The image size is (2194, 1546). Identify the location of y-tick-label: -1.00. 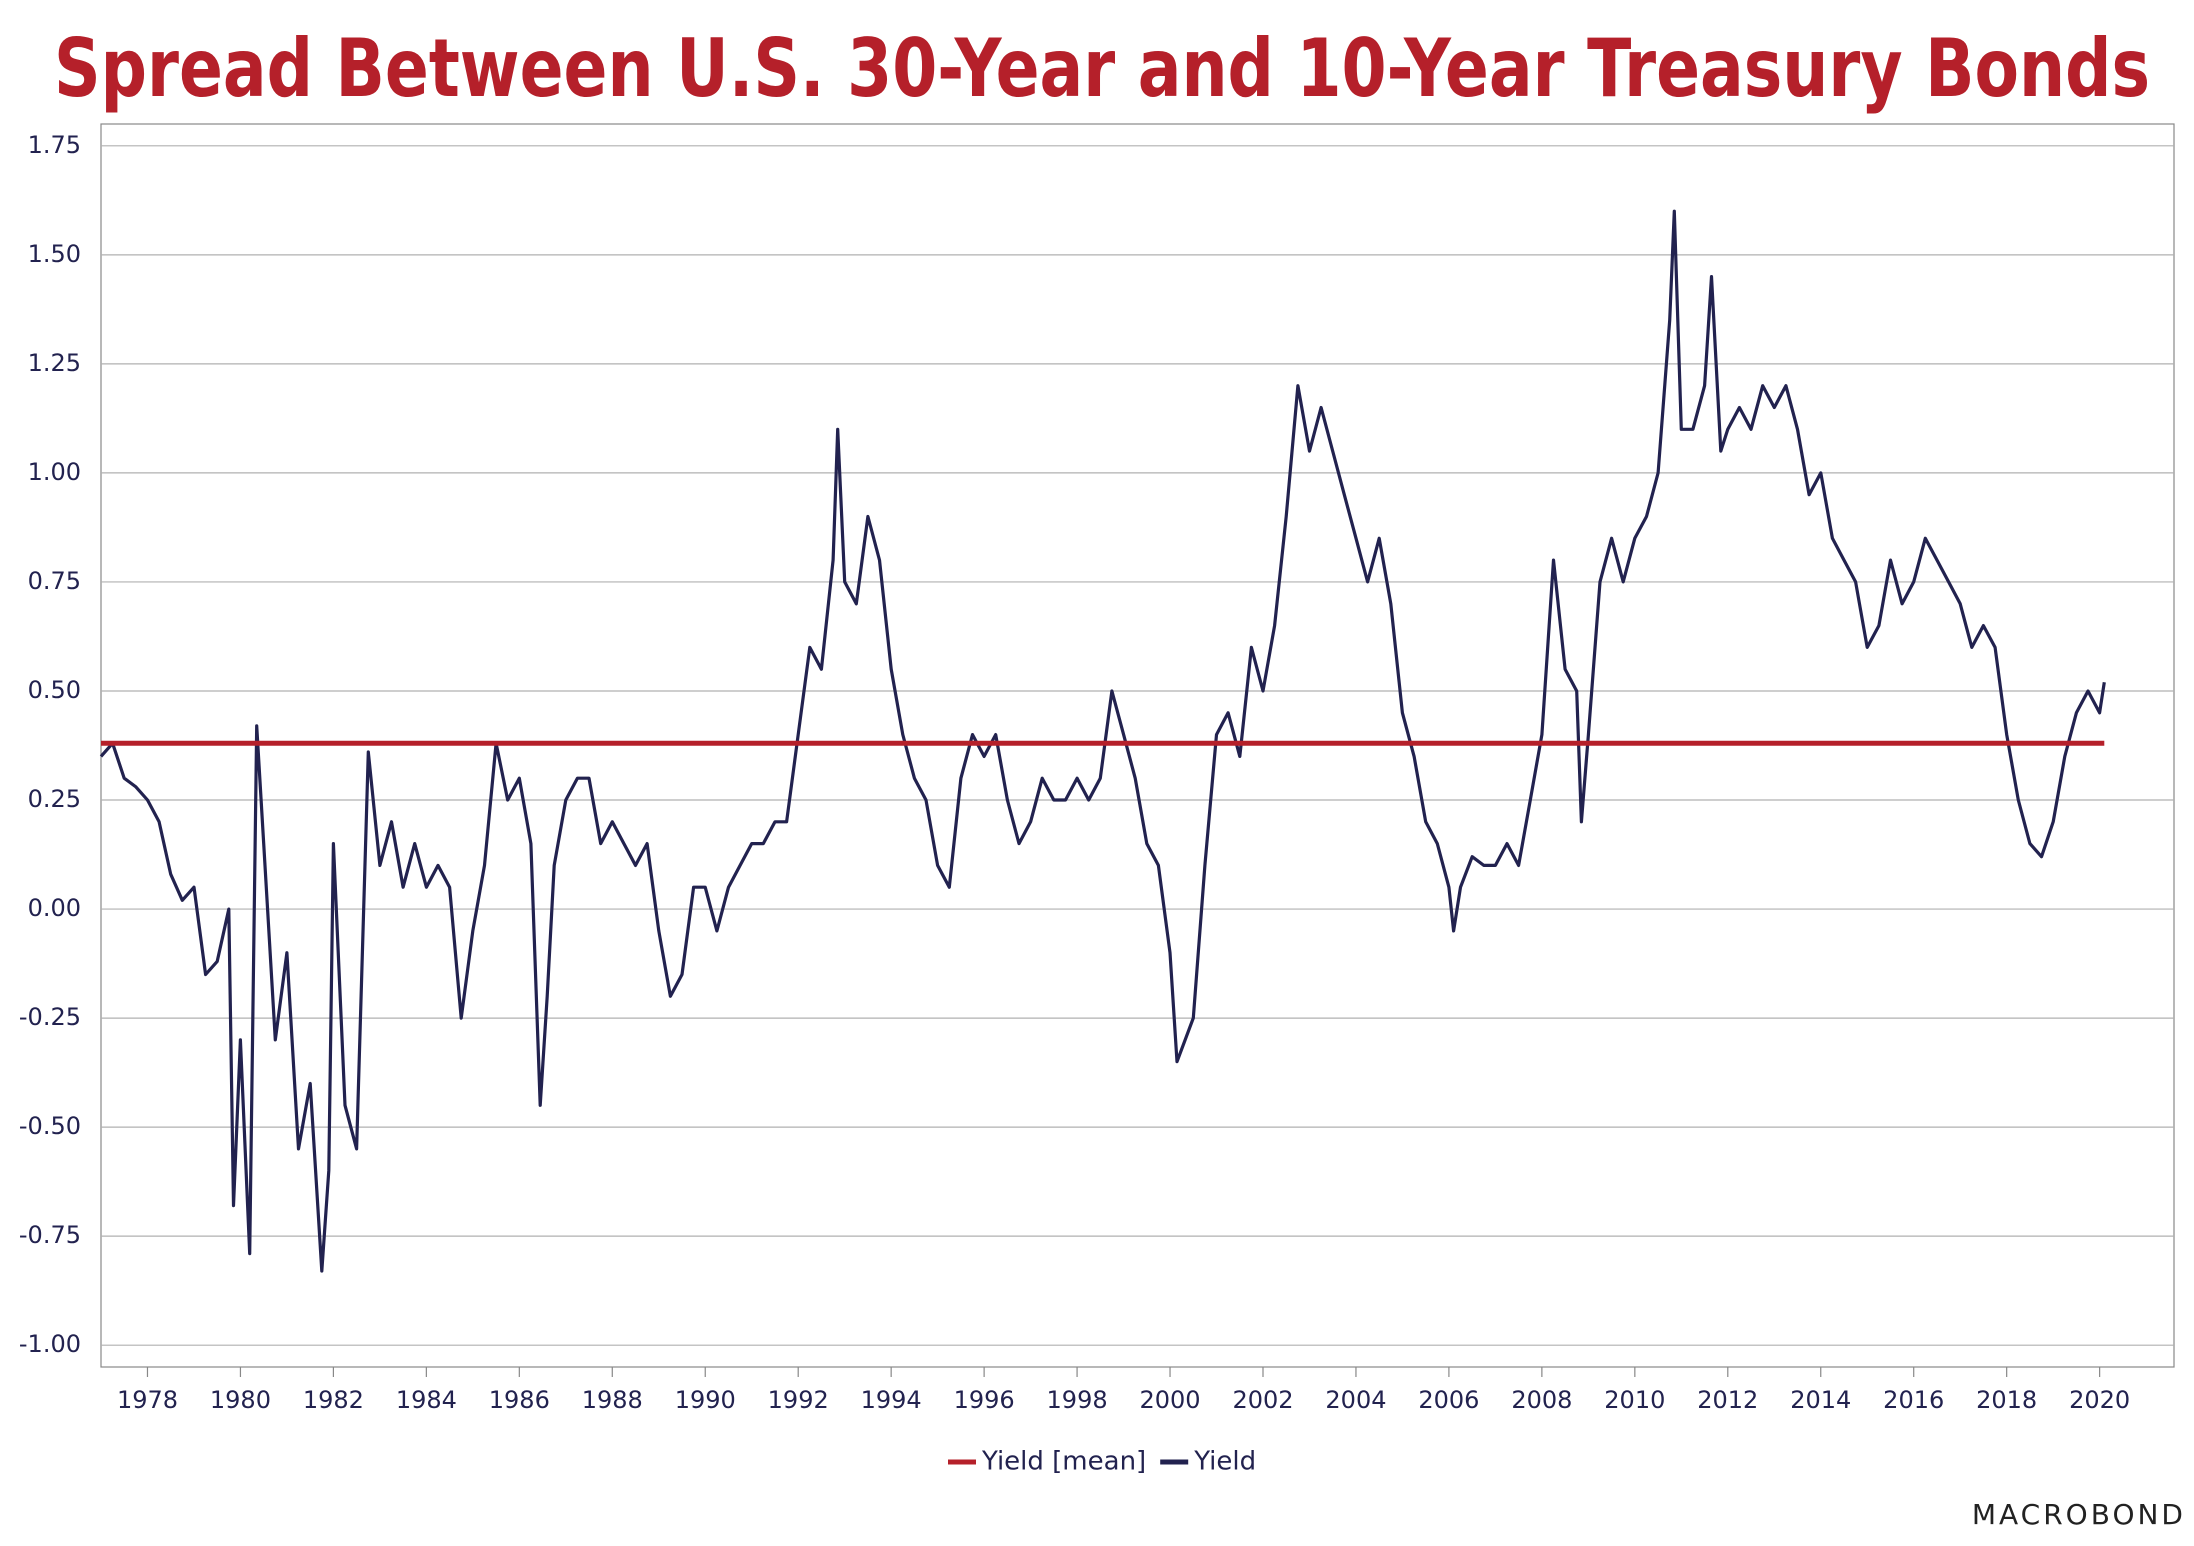
(50, 1344).